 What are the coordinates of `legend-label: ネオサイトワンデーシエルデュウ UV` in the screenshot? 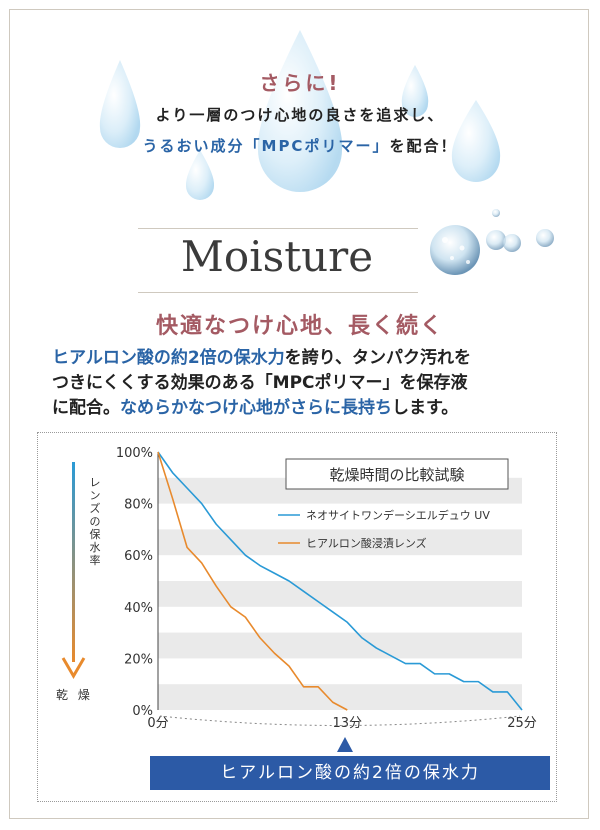 It's located at (398, 515).